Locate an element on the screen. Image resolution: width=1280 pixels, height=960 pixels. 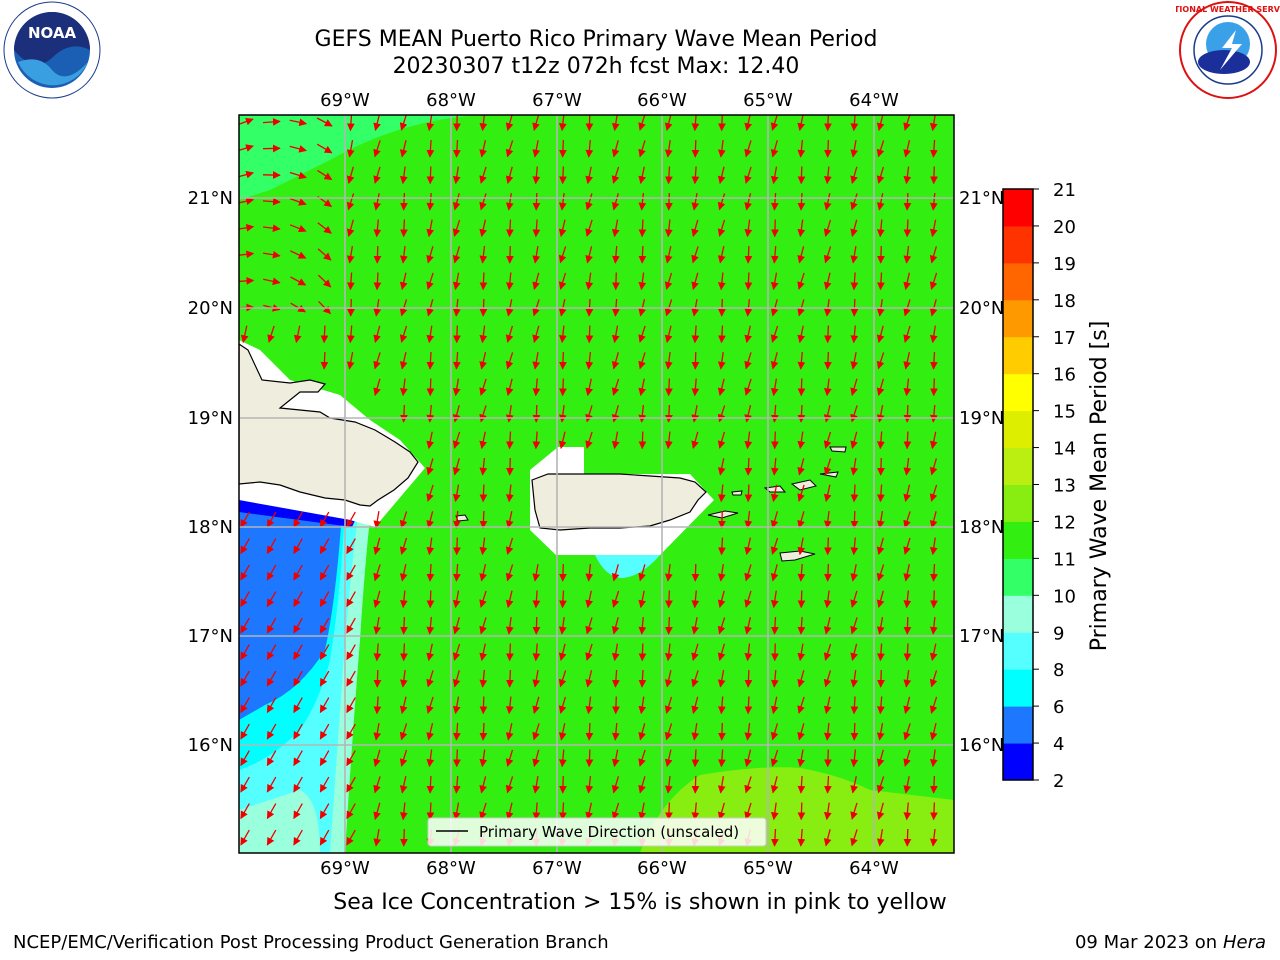
nws-ring-text: NATIONAL WEATHER SERVICE is located at coordinates (1228, 9).